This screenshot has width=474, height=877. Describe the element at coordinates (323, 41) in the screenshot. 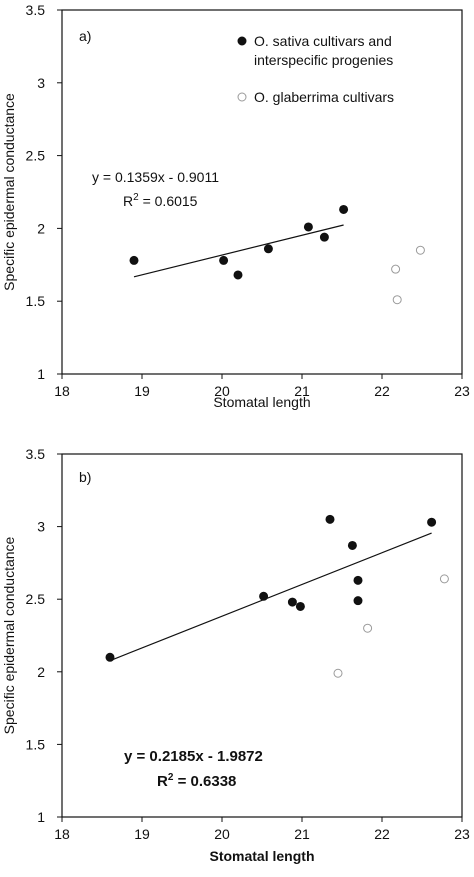

I see `legend-label-line: O. sativa cultivars and` at that location.